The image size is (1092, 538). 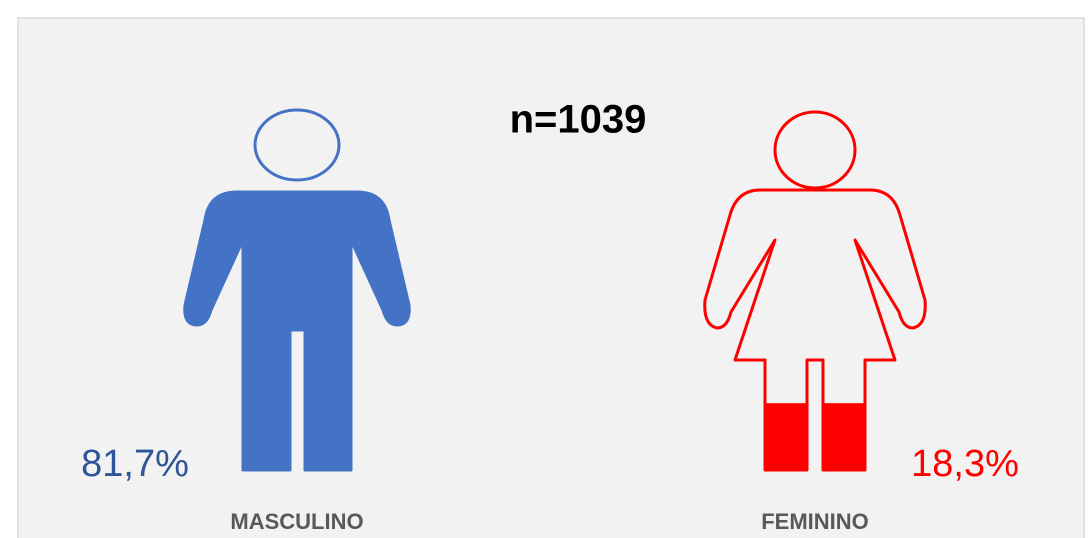 What do you see at coordinates (815, 330) in the screenshot?
I see `icon-outline` at bounding box center [815, 330].